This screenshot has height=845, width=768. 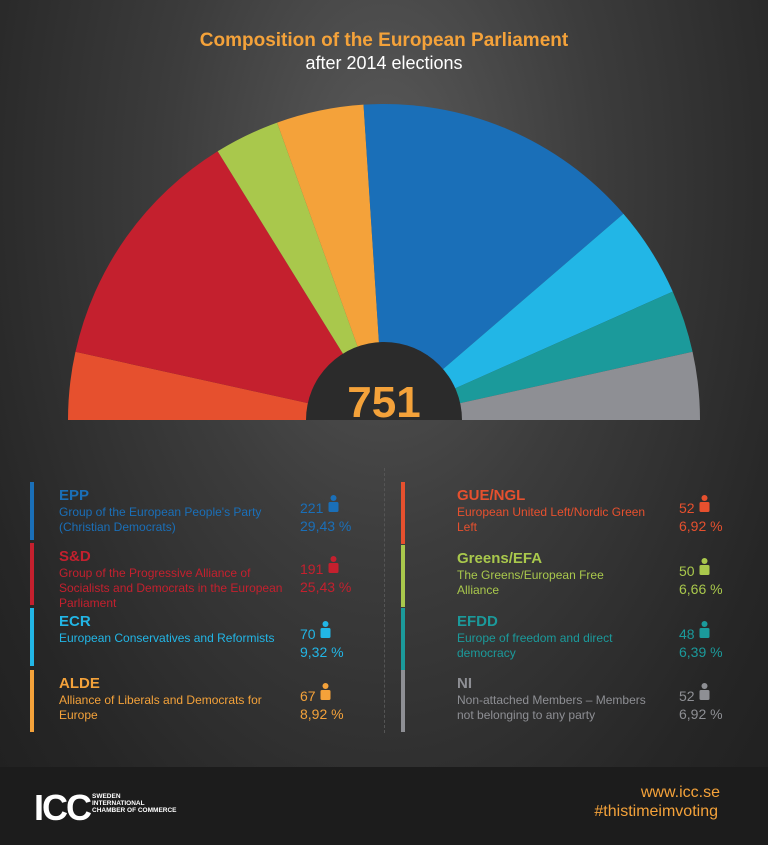 I want to click on legend-percentage: 8,92 %, so click(x=322, y=714).